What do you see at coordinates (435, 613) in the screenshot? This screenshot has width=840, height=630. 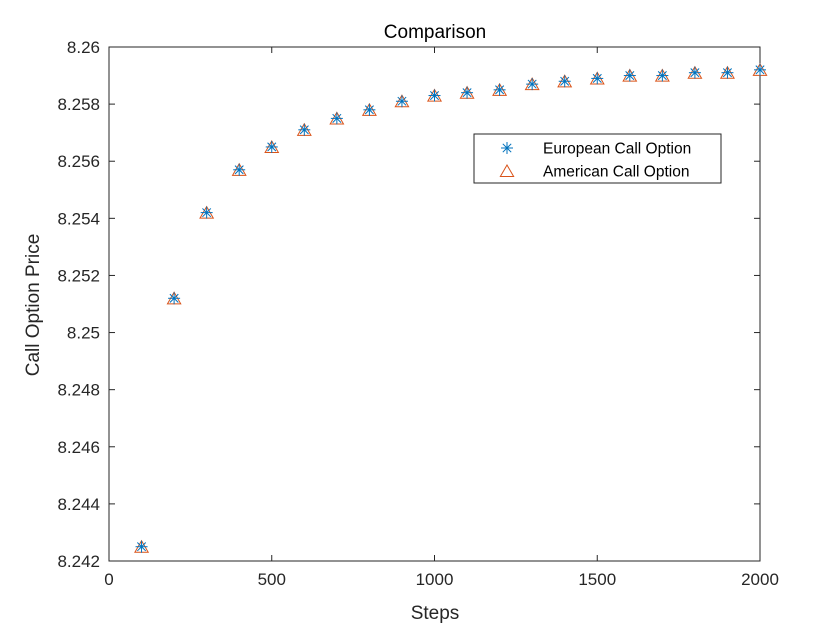 I see `x-axis-label: Steps` at bounding box center [435, 613].